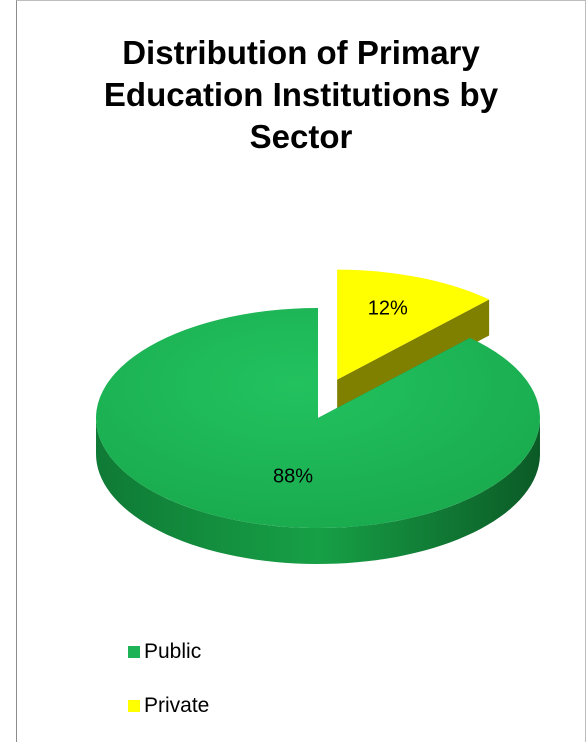 This screenshot has width=588, height=748. I want to click on legend-swatch-public, so click(134, 652).